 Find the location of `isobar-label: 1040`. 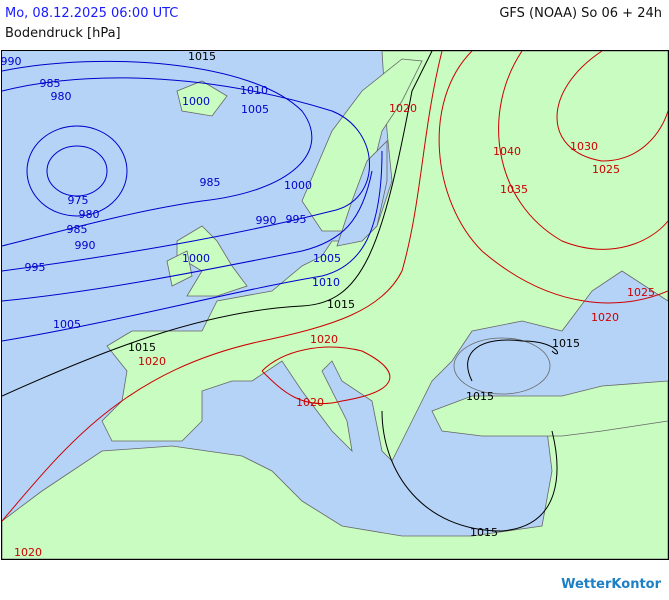

isobar-label: 1040 is located at coordinates (507, 151).